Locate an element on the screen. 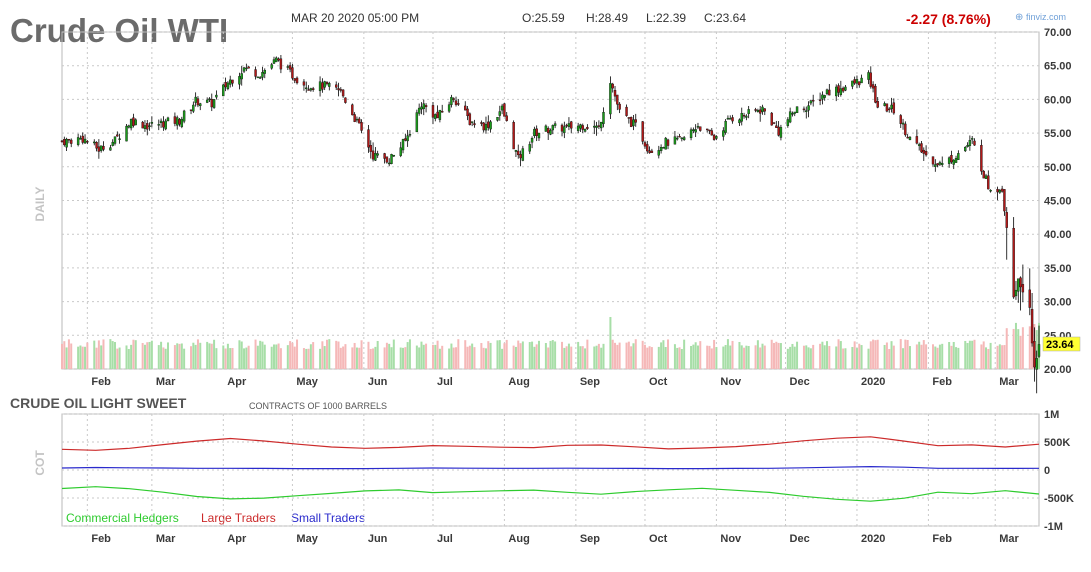 The height and width of the screenshot is (572, 1091). price-x-tick-label: Sep is located at coordinates (590, 382).